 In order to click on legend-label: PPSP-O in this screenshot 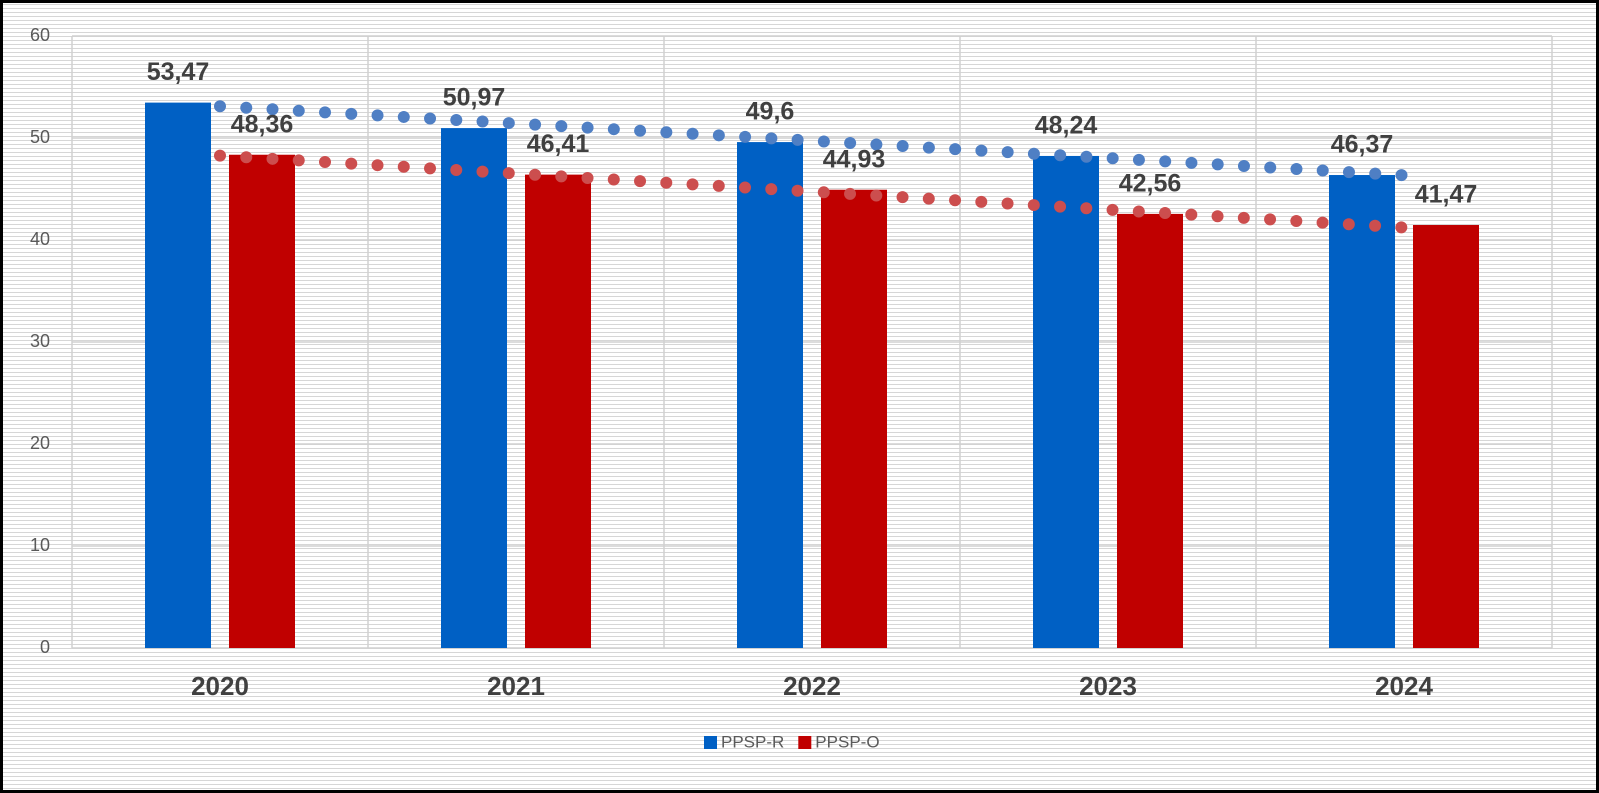, I will do `click(847, 741)`.